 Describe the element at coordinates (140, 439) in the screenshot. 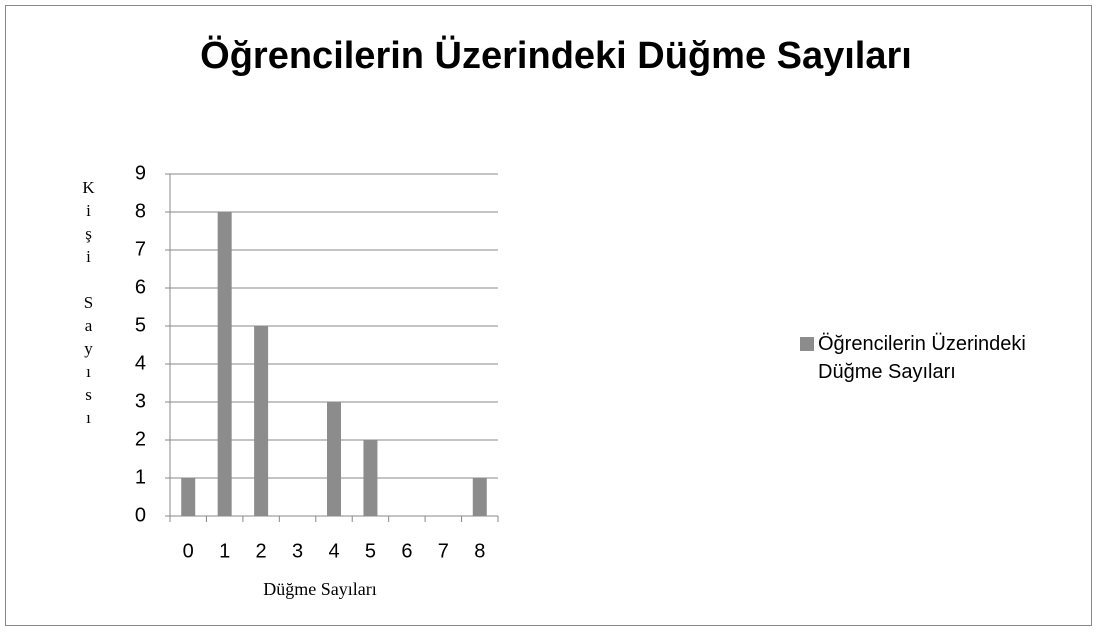

I see `y-tick-label: 2` at that location.